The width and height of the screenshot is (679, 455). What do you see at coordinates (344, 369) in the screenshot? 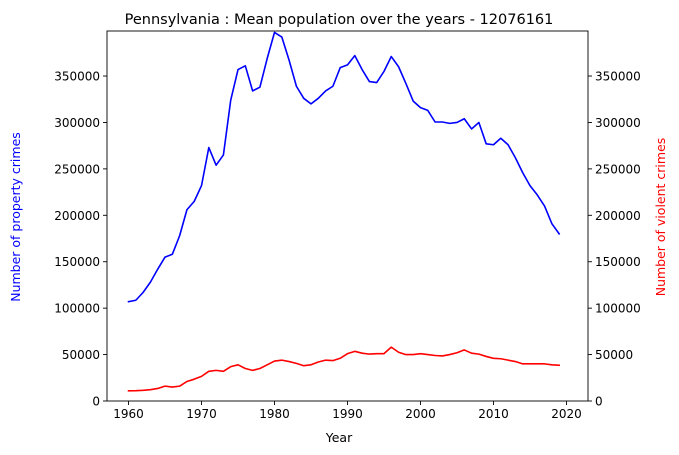
I see `series-line-violent-crimes` at bounding box center [344, 369].